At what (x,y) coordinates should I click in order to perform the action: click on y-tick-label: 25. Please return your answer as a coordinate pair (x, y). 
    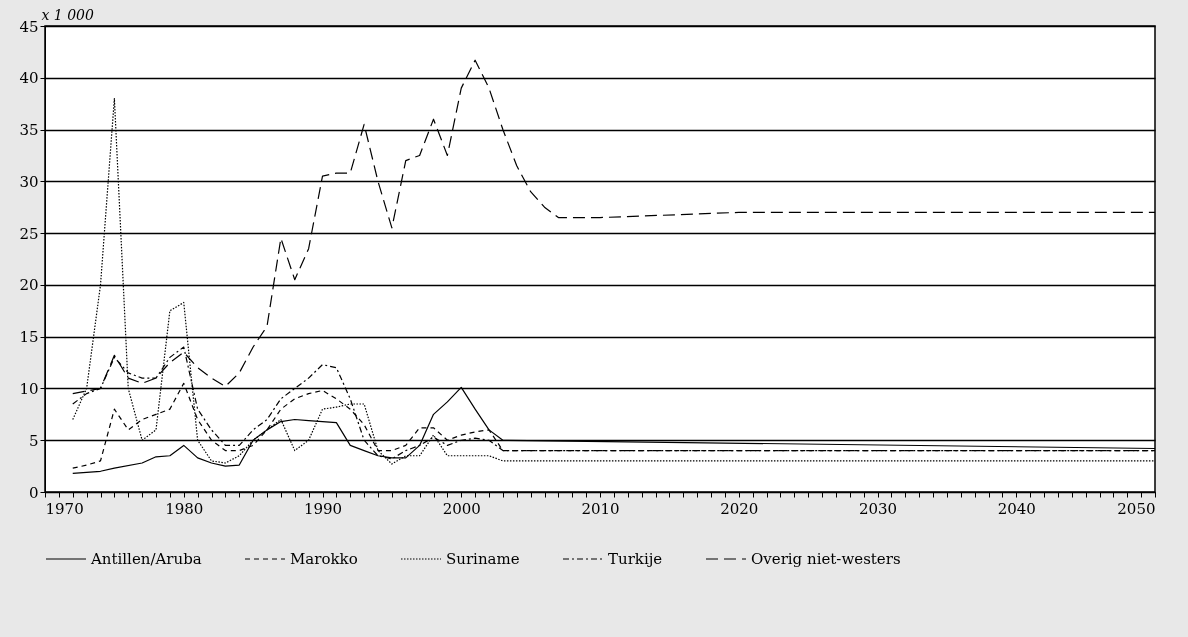
    Looking at the image, I should click on (29, 233).